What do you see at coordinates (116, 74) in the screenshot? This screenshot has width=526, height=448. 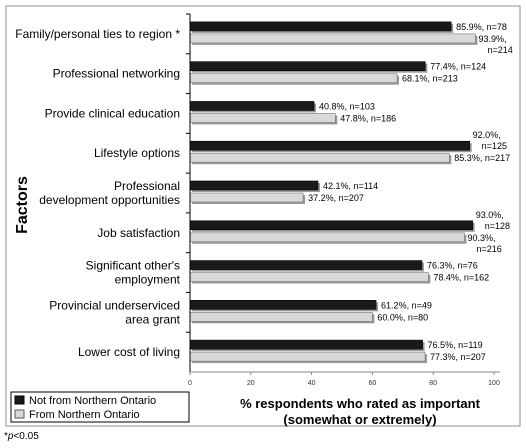 I see `category-label: Professional networking` at bounding box center [116, 74].